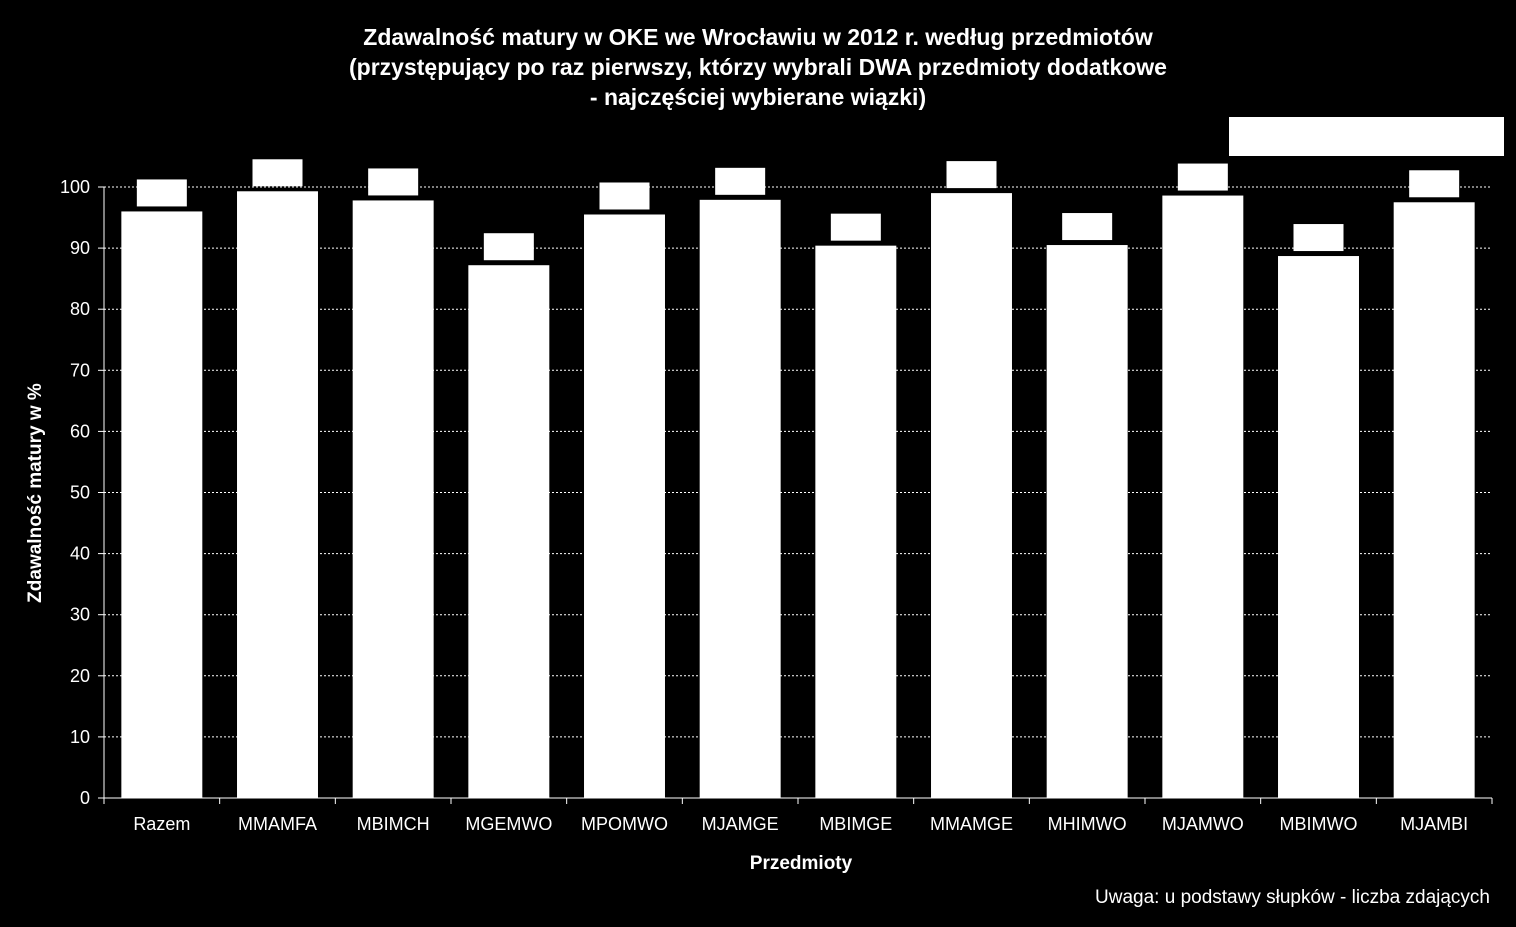 The image size is (1516, 927). What do you see at coordinates (1203, 824) in the screenshot?
I see `x-tick-label: MJAMWO` at bounding box center [1203, 824].